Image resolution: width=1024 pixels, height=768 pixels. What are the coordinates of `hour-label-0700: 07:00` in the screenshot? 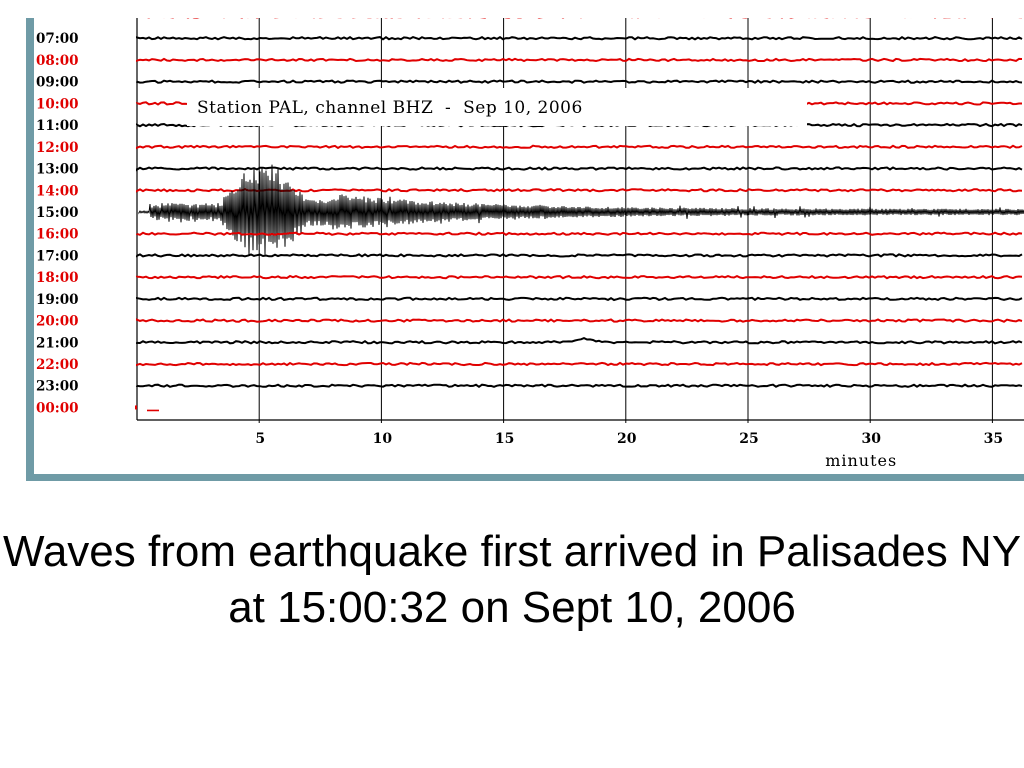 It's located at (57, 39).